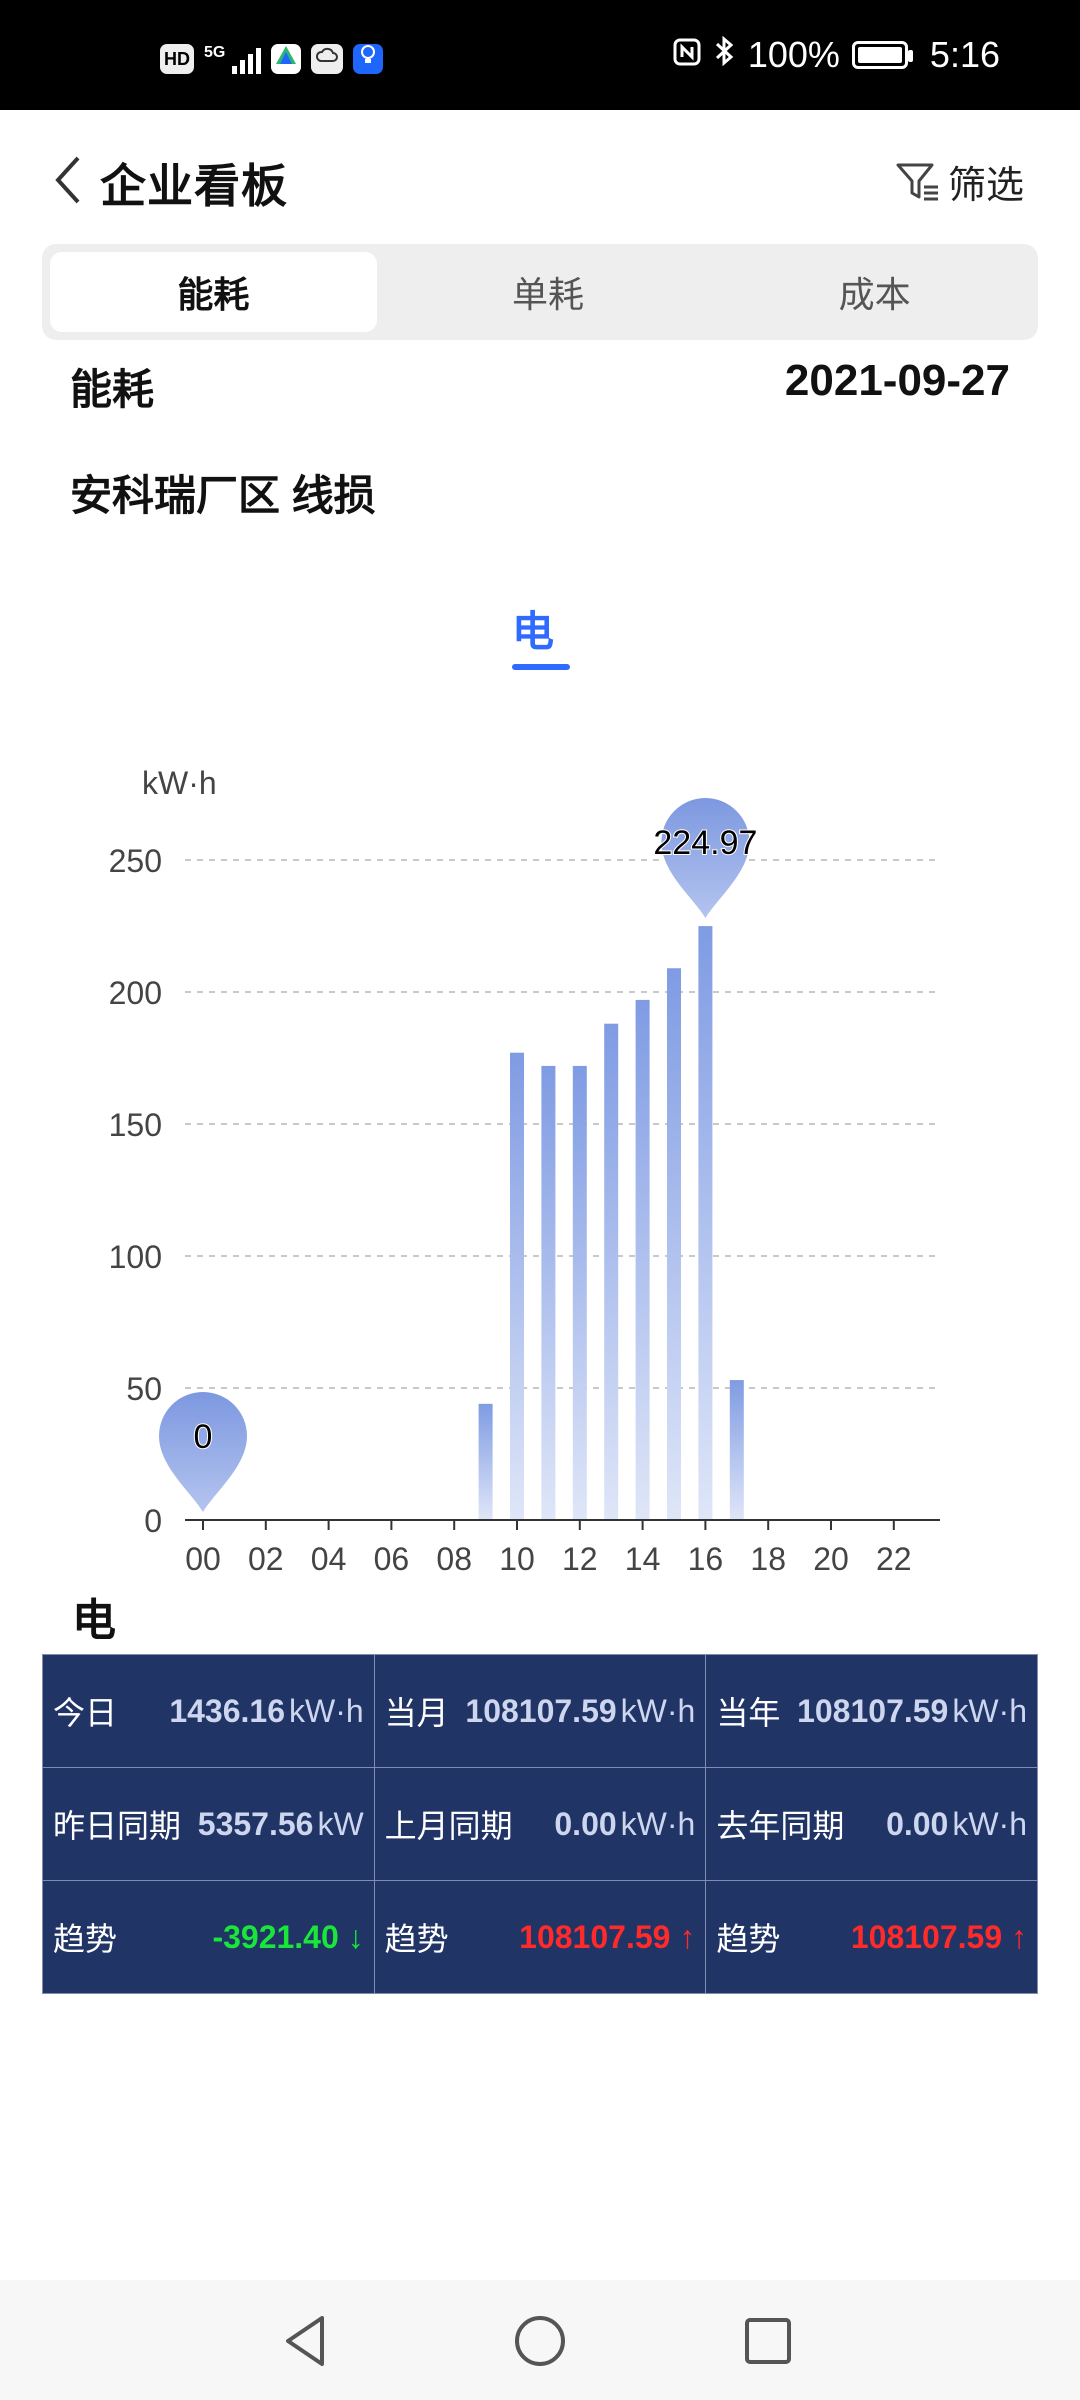 Image resolution: width=1080 pixels, height=2400 pixels. What do you see at coordinates (768, 1559) in the screenshot?
I see `x-tick-label: 18` at bounding box center [768, 1559].